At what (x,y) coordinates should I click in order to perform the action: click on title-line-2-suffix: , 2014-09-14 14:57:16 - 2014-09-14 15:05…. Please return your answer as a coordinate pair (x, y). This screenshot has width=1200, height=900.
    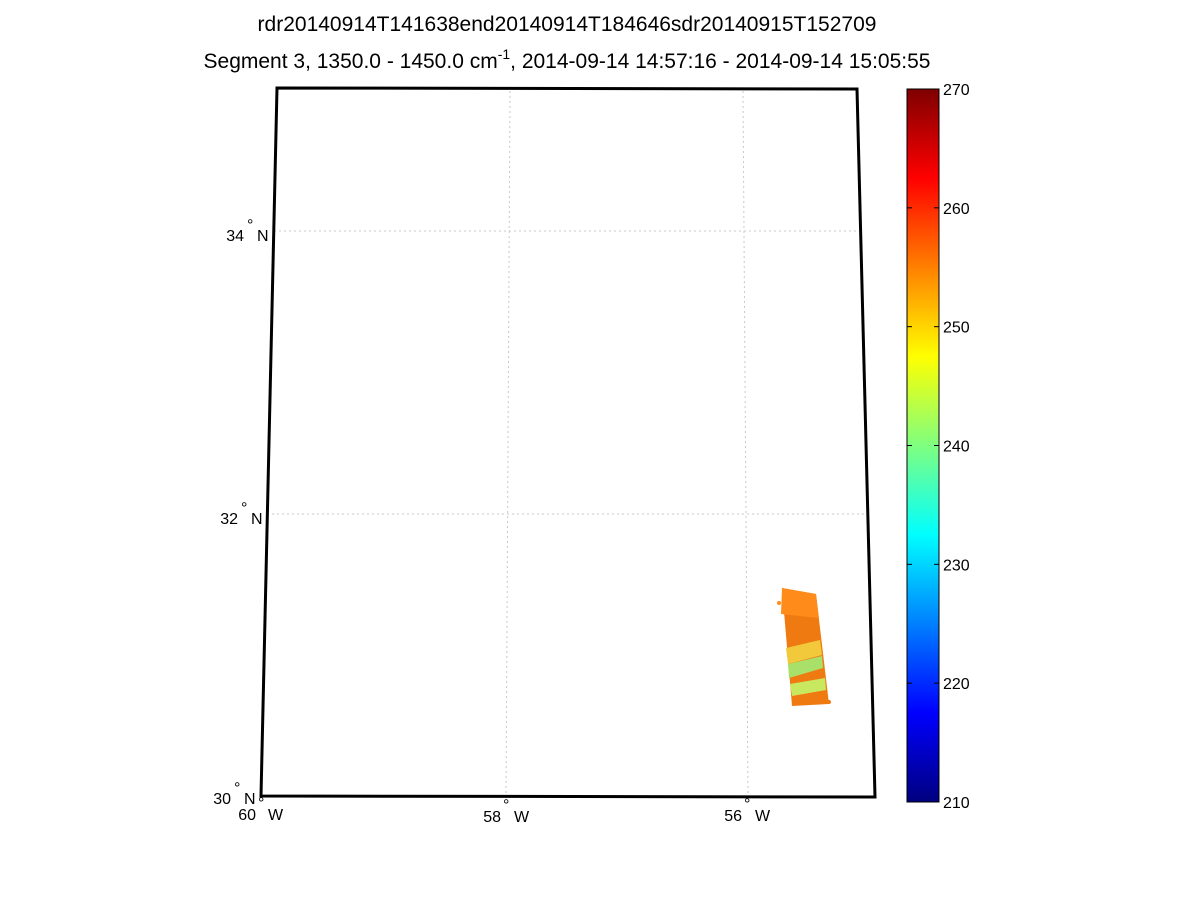
    Looking at the image, I should click on (720, 61).